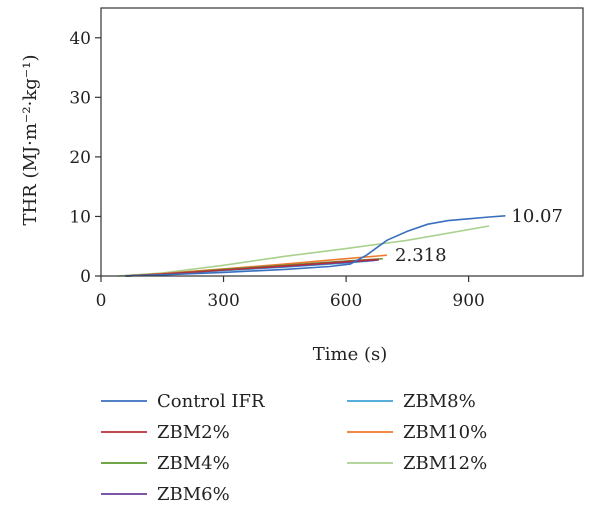 The width and height of the screenshot is (600, 509). What do you see at coordinates (193, 494) in the screenshot?
I see `legend-label-zbm6pct: ZBM6%` at bounding box center [193, 494].